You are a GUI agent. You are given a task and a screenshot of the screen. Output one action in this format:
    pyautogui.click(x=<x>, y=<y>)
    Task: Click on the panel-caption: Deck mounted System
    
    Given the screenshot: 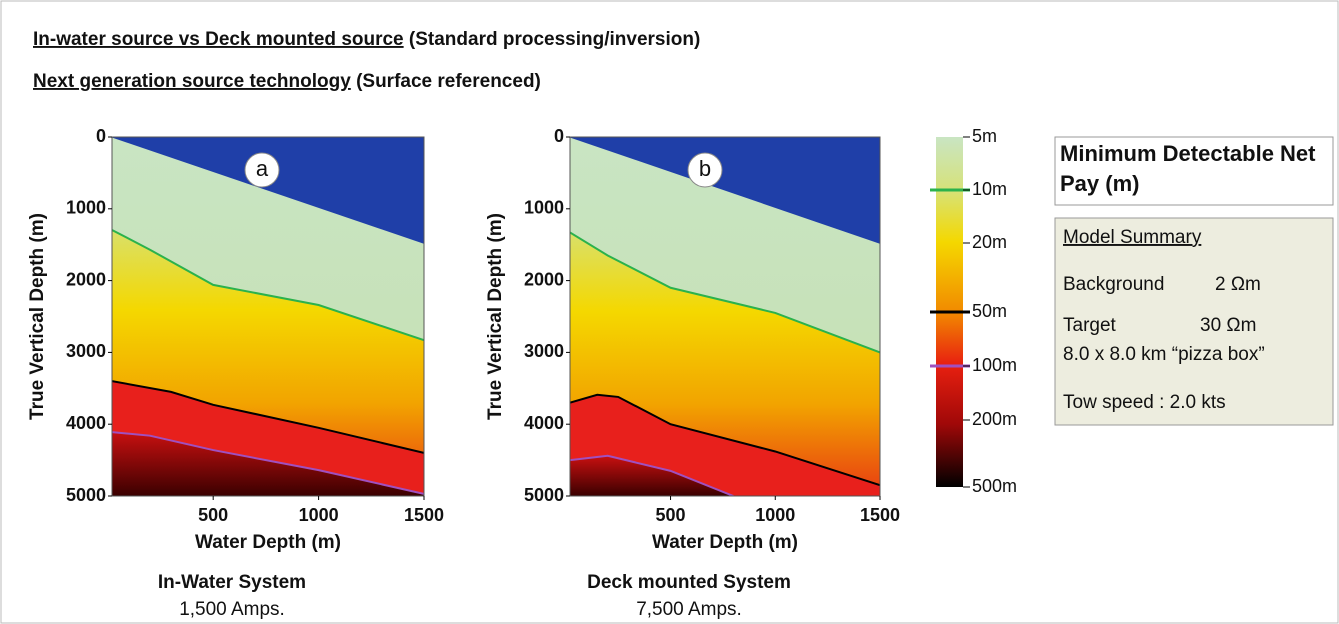 What is the action you would take?
    pyautogui.click(x=689, y=582)
    